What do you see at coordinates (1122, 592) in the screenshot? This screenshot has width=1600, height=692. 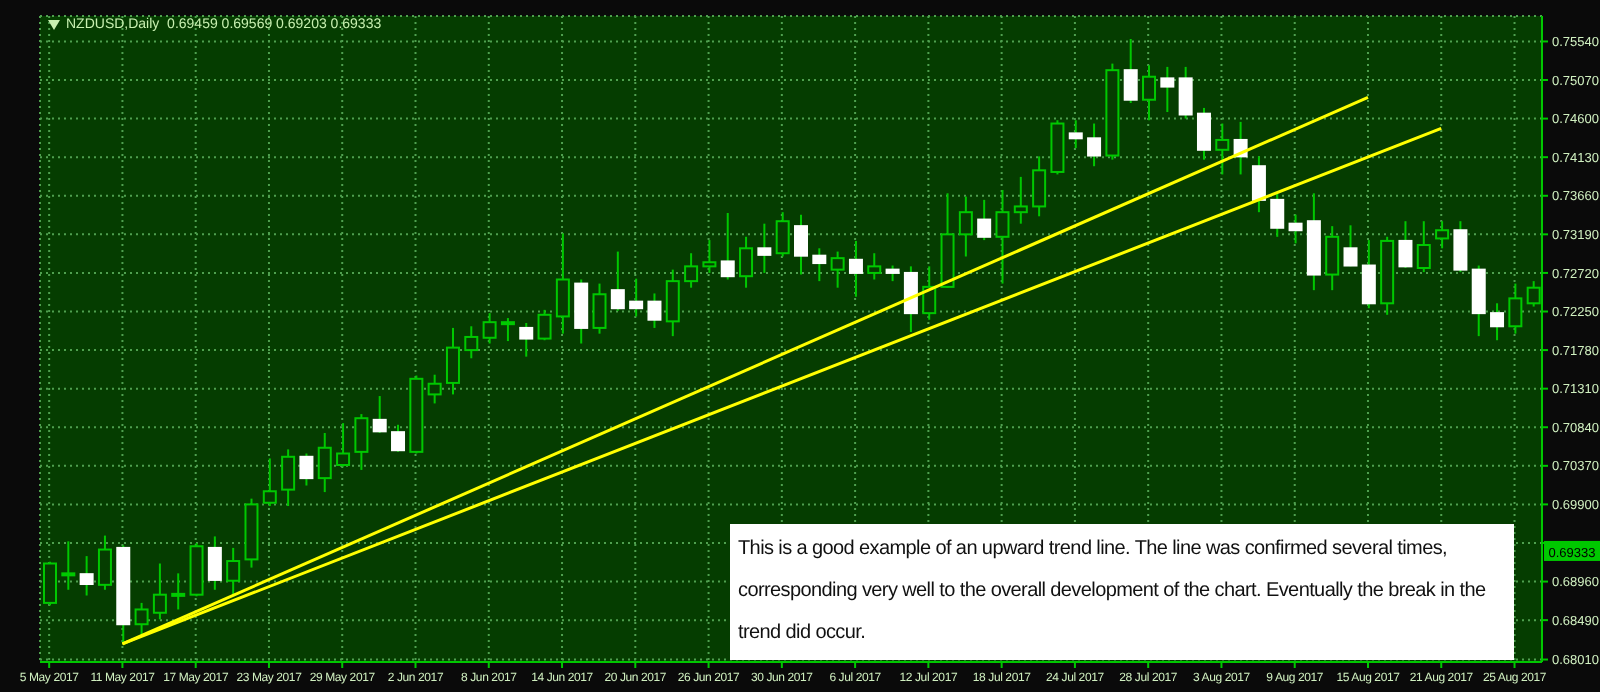 I see `annotation: This is a good example of an upward trend line. The line was confirmed several times, corresponding very well to the overall development of the chart. Eventually the break in the trend did occur.` at bounding box center [1122, 592].